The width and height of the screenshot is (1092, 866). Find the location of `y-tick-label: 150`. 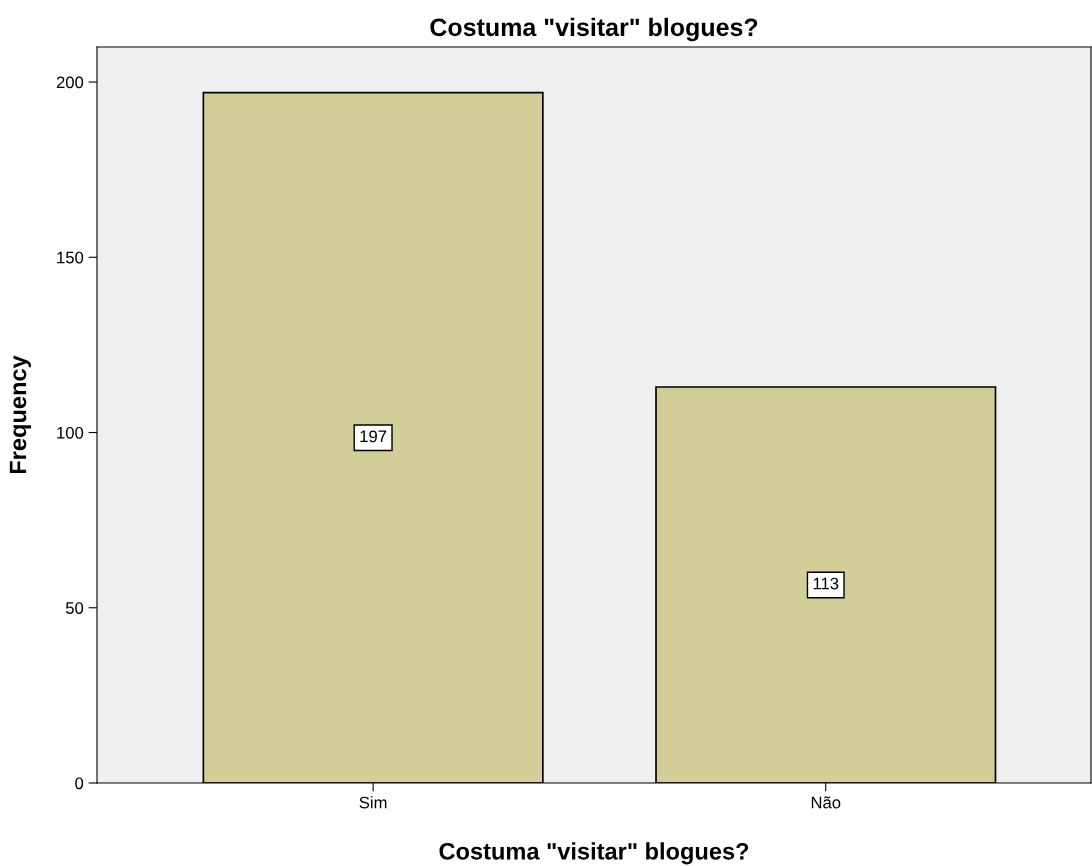

y-tick-label: 150 is located at coordinates (70, 257).